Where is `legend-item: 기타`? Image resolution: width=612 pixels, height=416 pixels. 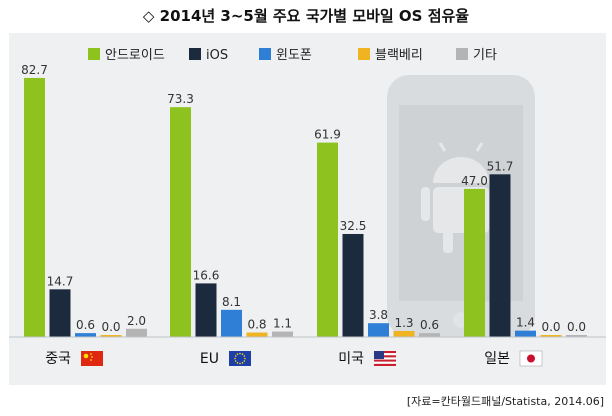
legend-item: 기타 is located at coordinates (476, 55).